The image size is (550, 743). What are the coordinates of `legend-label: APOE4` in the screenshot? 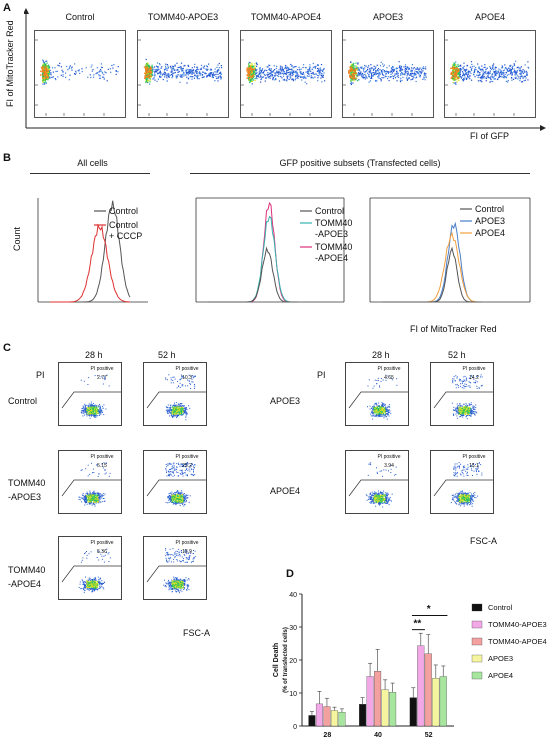 It's located at (500, 675).